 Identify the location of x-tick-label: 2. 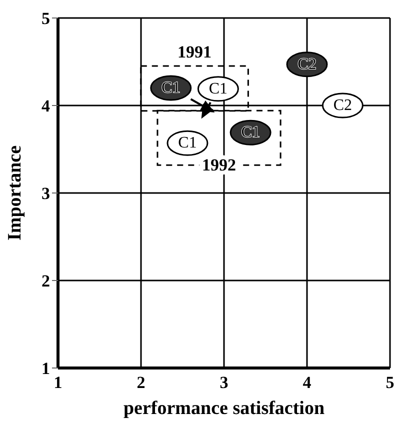
(141, 382).